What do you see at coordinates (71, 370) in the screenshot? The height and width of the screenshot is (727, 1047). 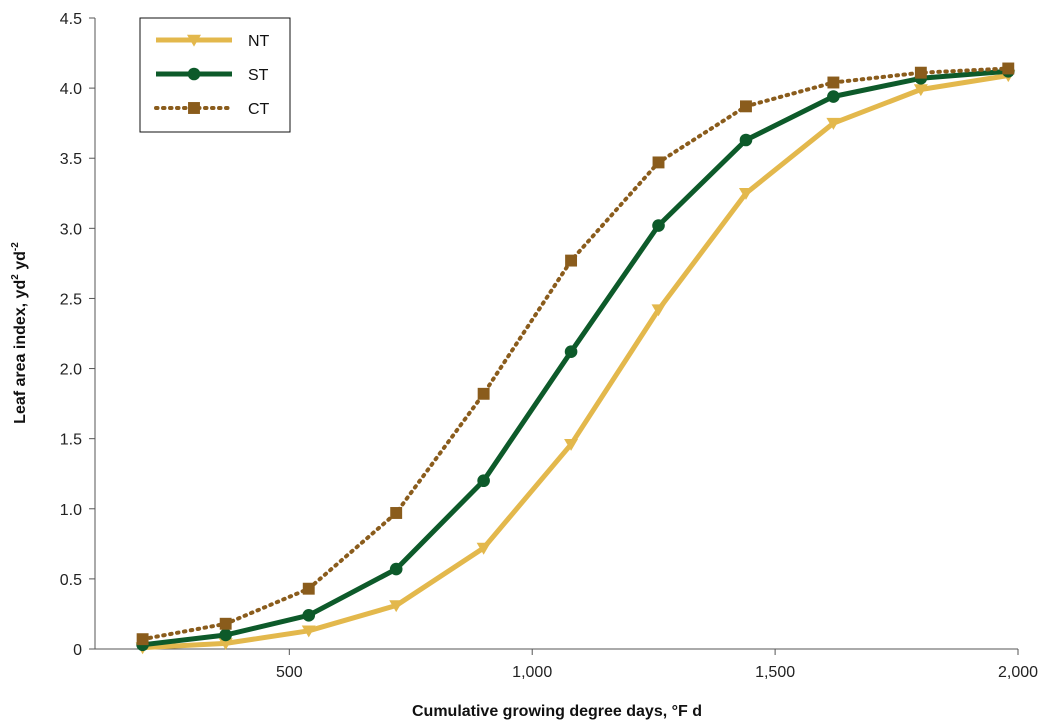 I see `y-tick-label-2-0: 2.0` at bounding box center [71, 370].